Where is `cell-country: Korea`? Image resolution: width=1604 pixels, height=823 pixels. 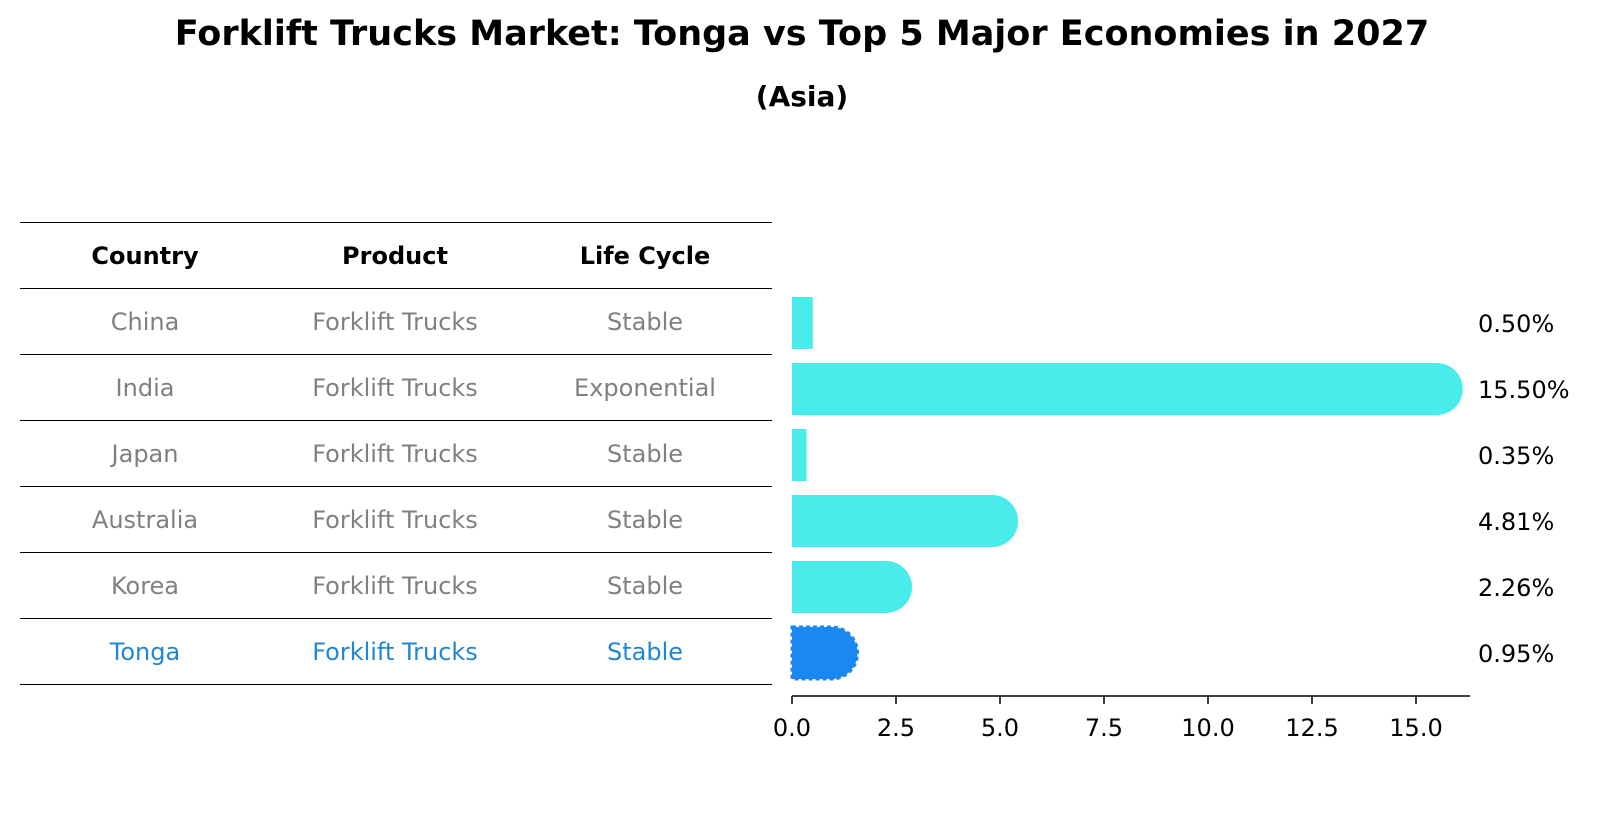
cell-country: Korea is located at coordinates (145, 585).